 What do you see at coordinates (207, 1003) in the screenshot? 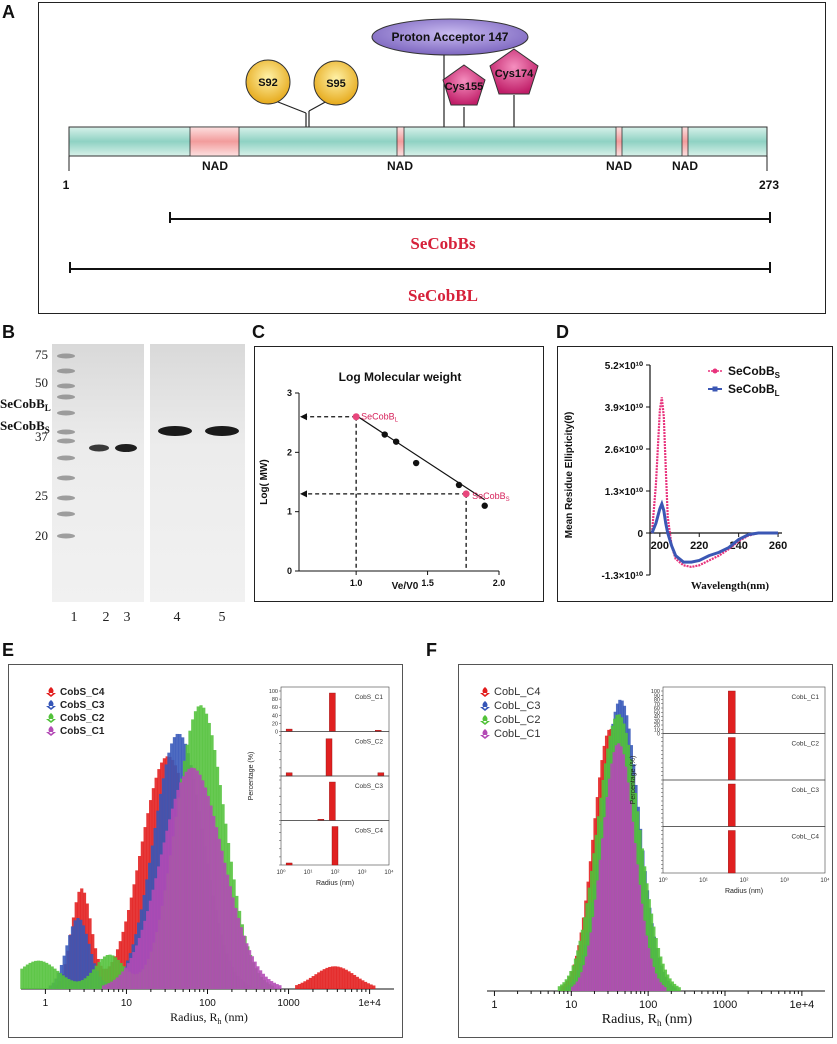
I see `dls-xtick-label: 100` at bounding box center [207, 1003].